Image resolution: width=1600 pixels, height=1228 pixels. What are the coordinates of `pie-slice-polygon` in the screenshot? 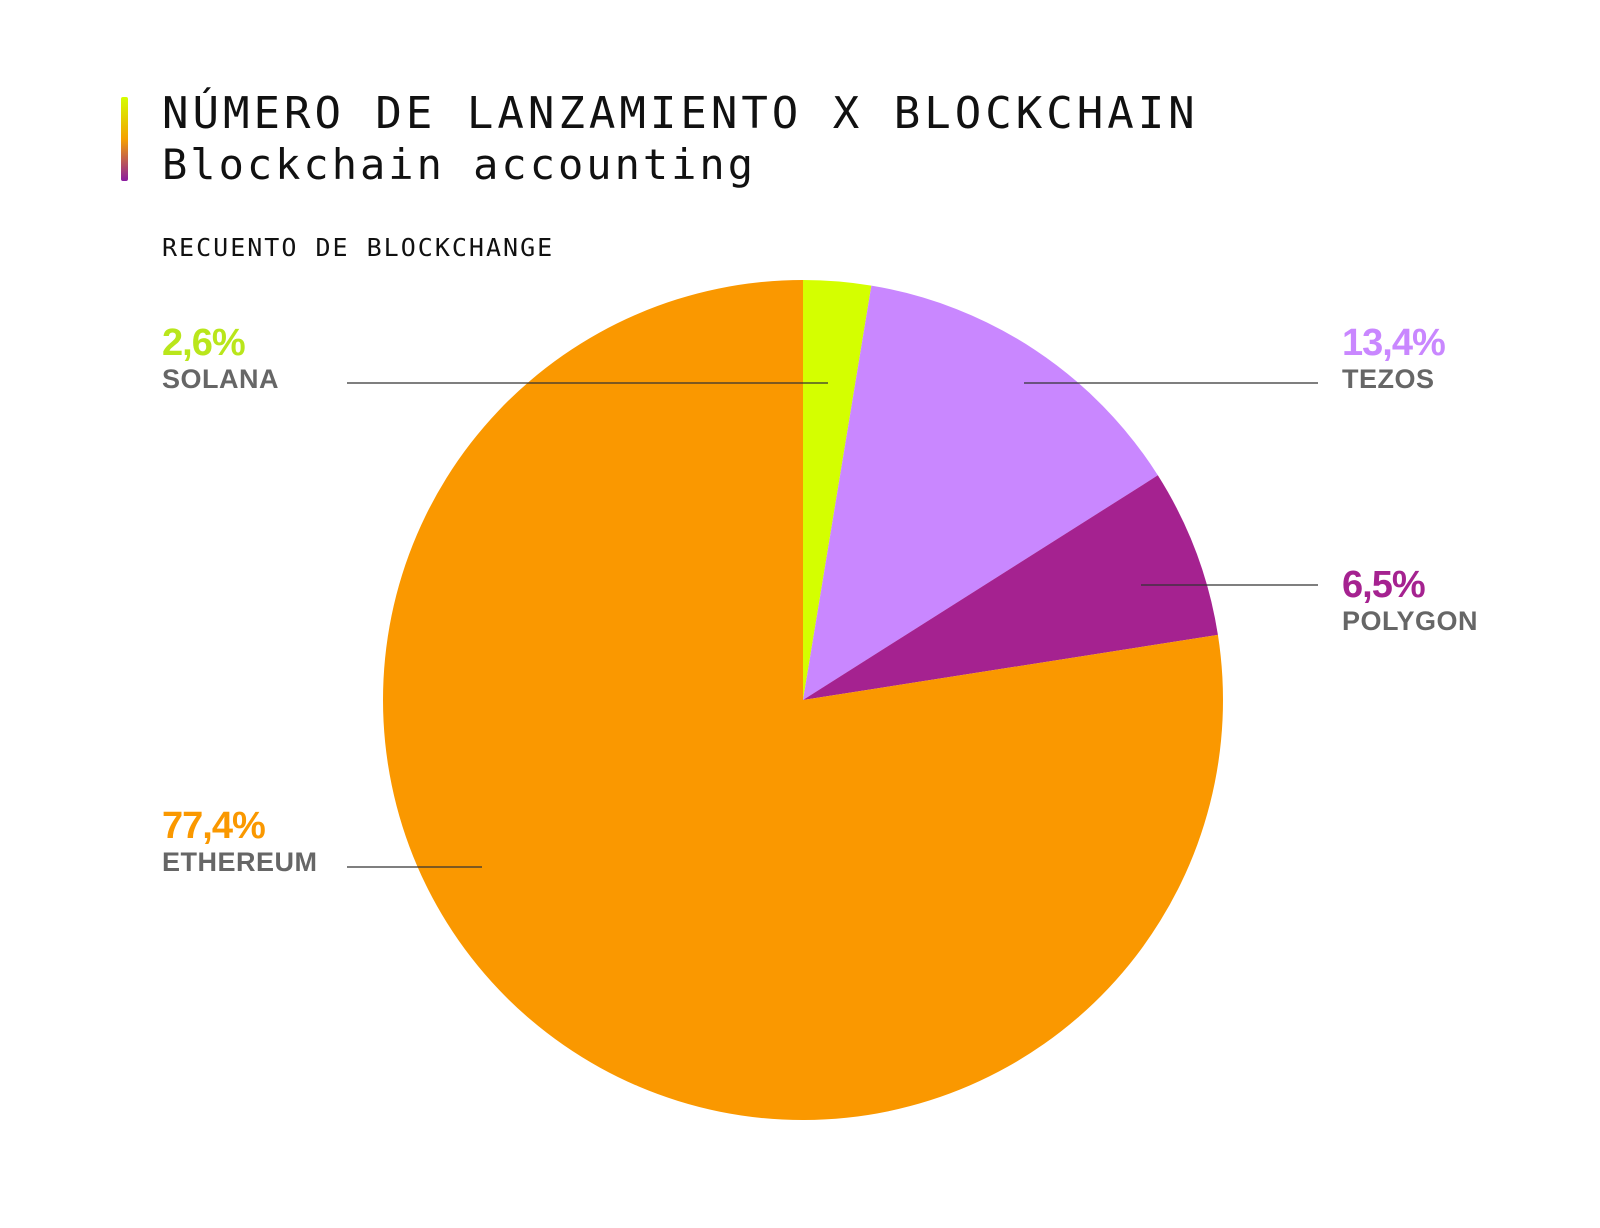 It's located at (1010, 587).